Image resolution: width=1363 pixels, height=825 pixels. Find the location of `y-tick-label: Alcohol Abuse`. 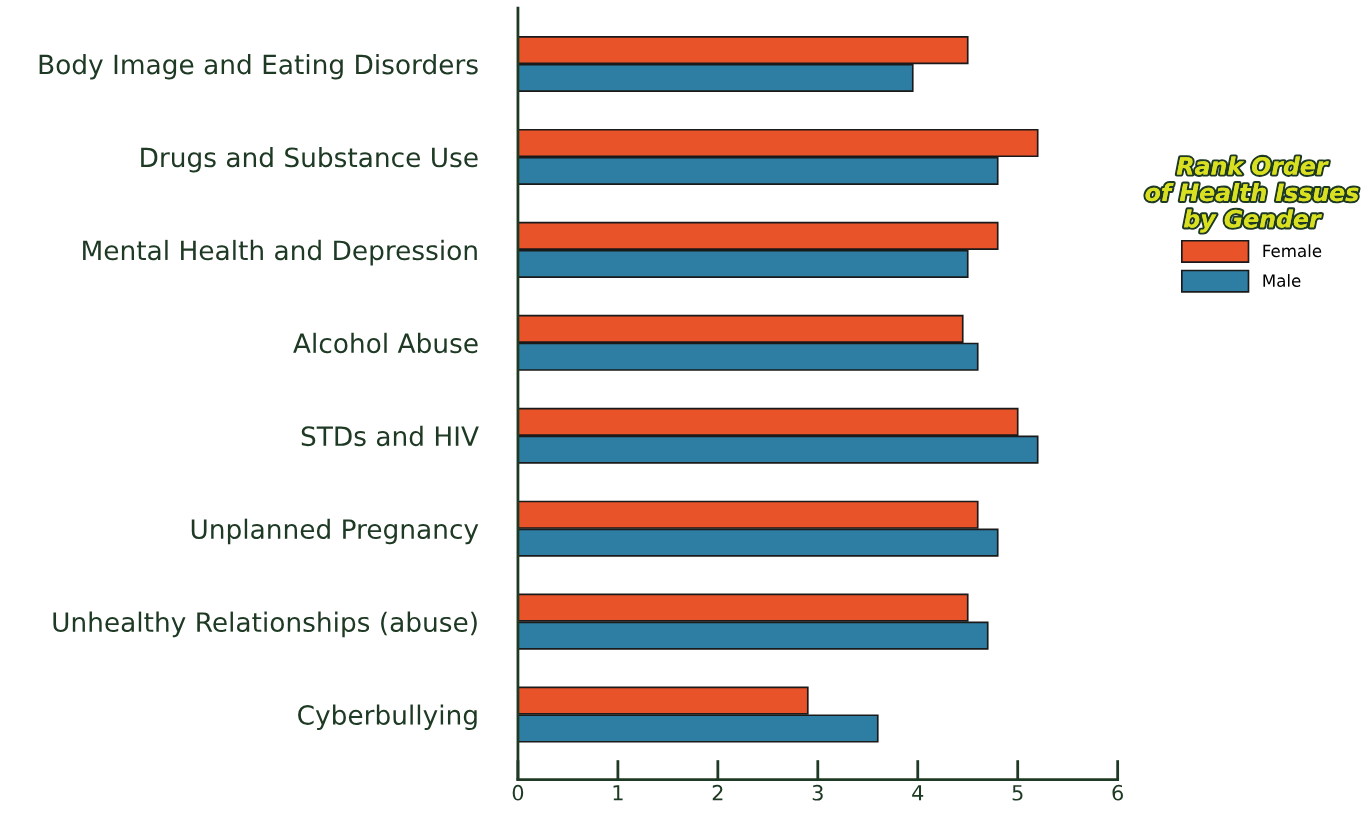

y-tick-label: Alcohol Abuse is located at coordinates (385, 343).